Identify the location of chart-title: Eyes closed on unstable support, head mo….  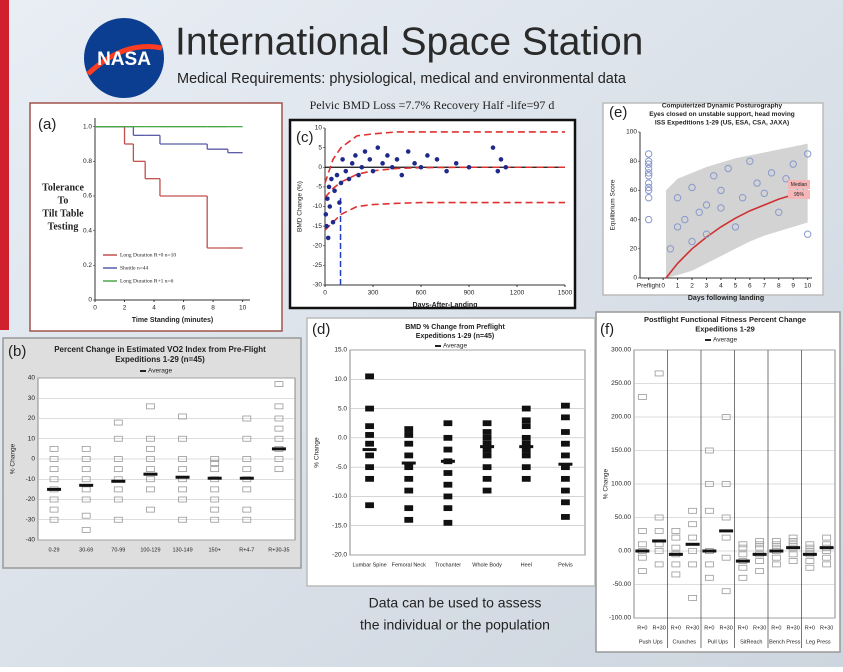
(722, 114).